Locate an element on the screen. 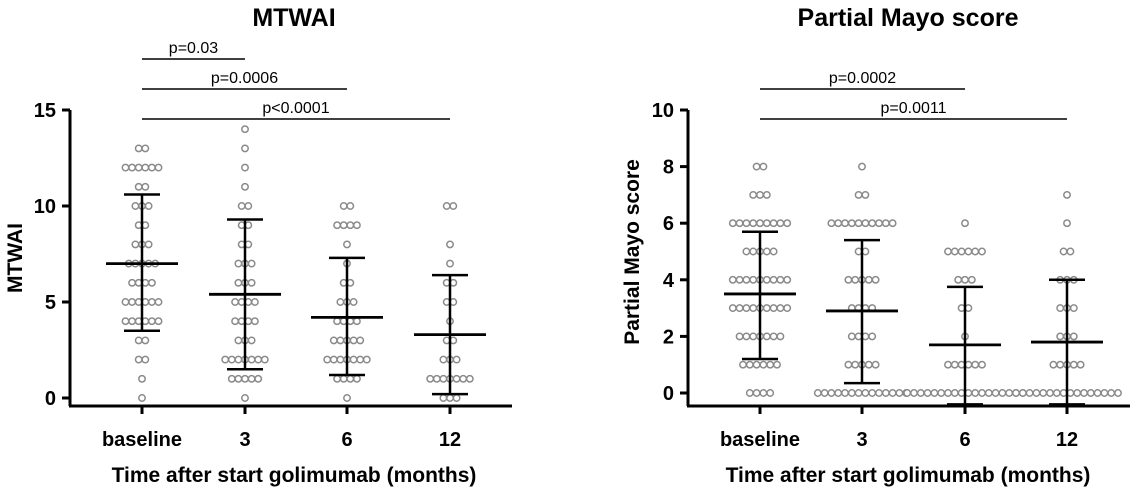  y-tick-label: 6 is located at coordinates (668, 224).